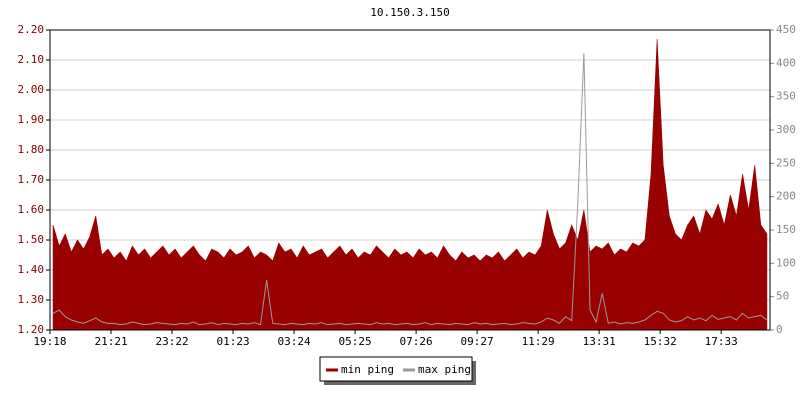 The image size is (800, 400). Describe the element at coordinates (538, 341) in the screenshot. I see `x-tick-label: 11:29` at that location.